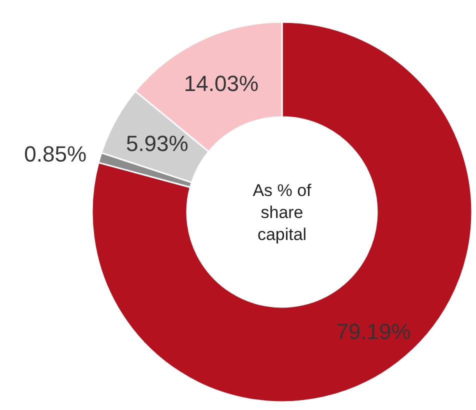 The width and height of the screenshot is (476, 410). Describe the element at coordinates (157, 143) in the screenshot. I see `data-label: 5.93%` at that location.